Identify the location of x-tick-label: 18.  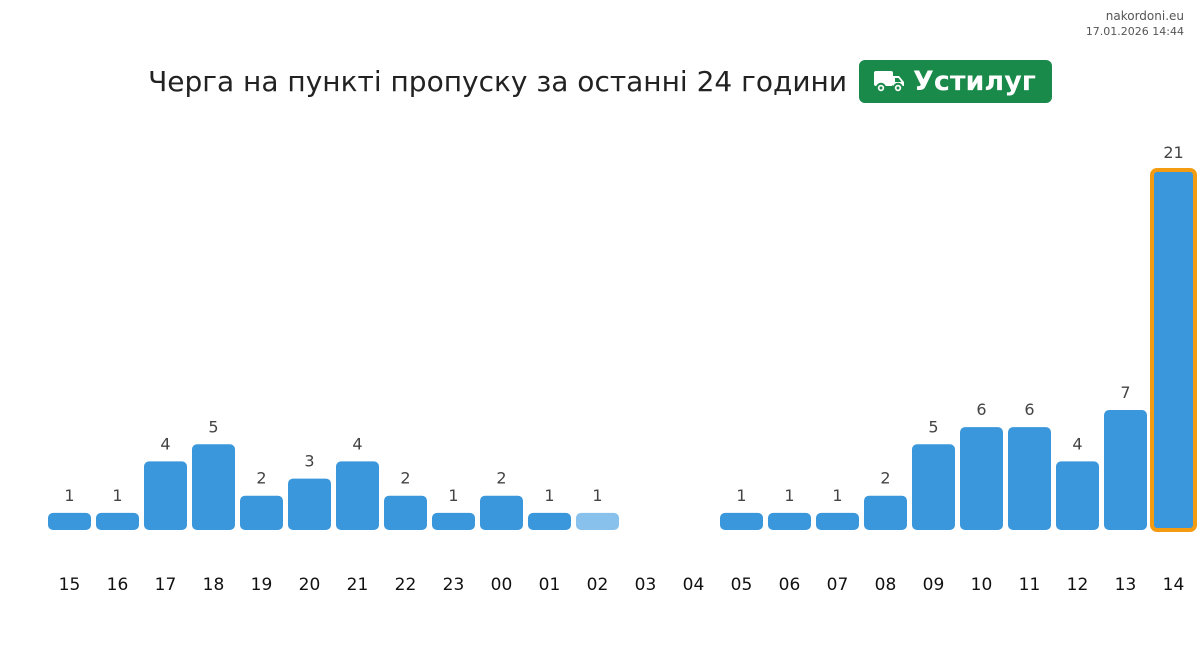
(214, 585).